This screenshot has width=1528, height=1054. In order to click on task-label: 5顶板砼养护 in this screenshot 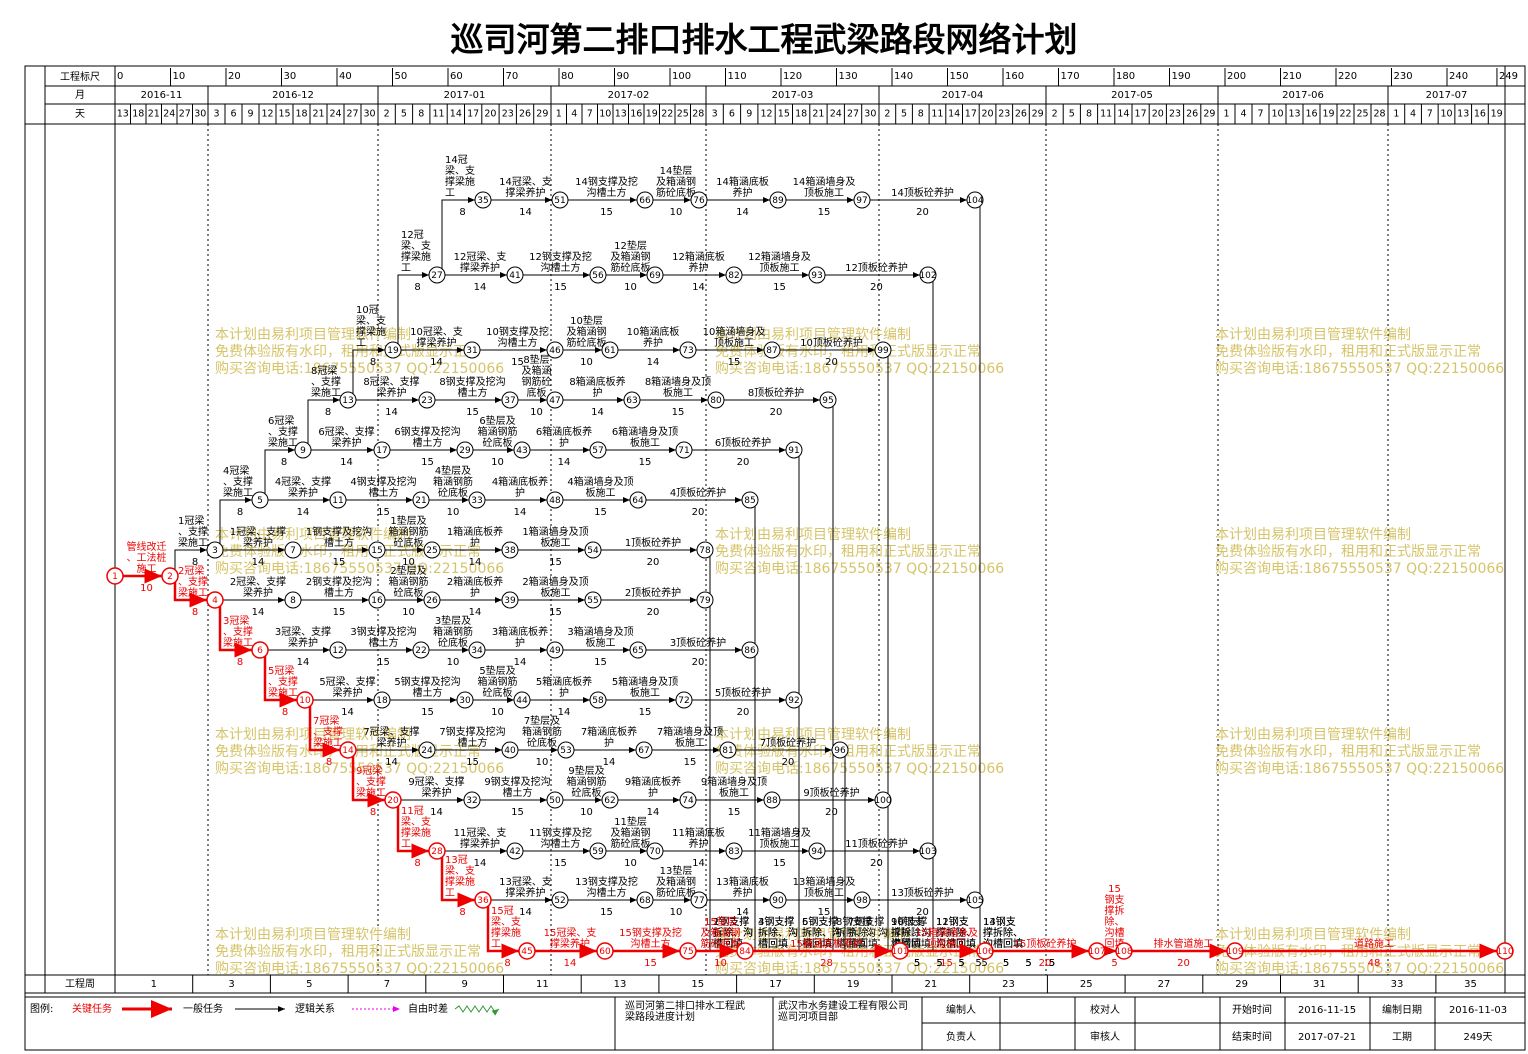, I will do `click(743, 692)`.